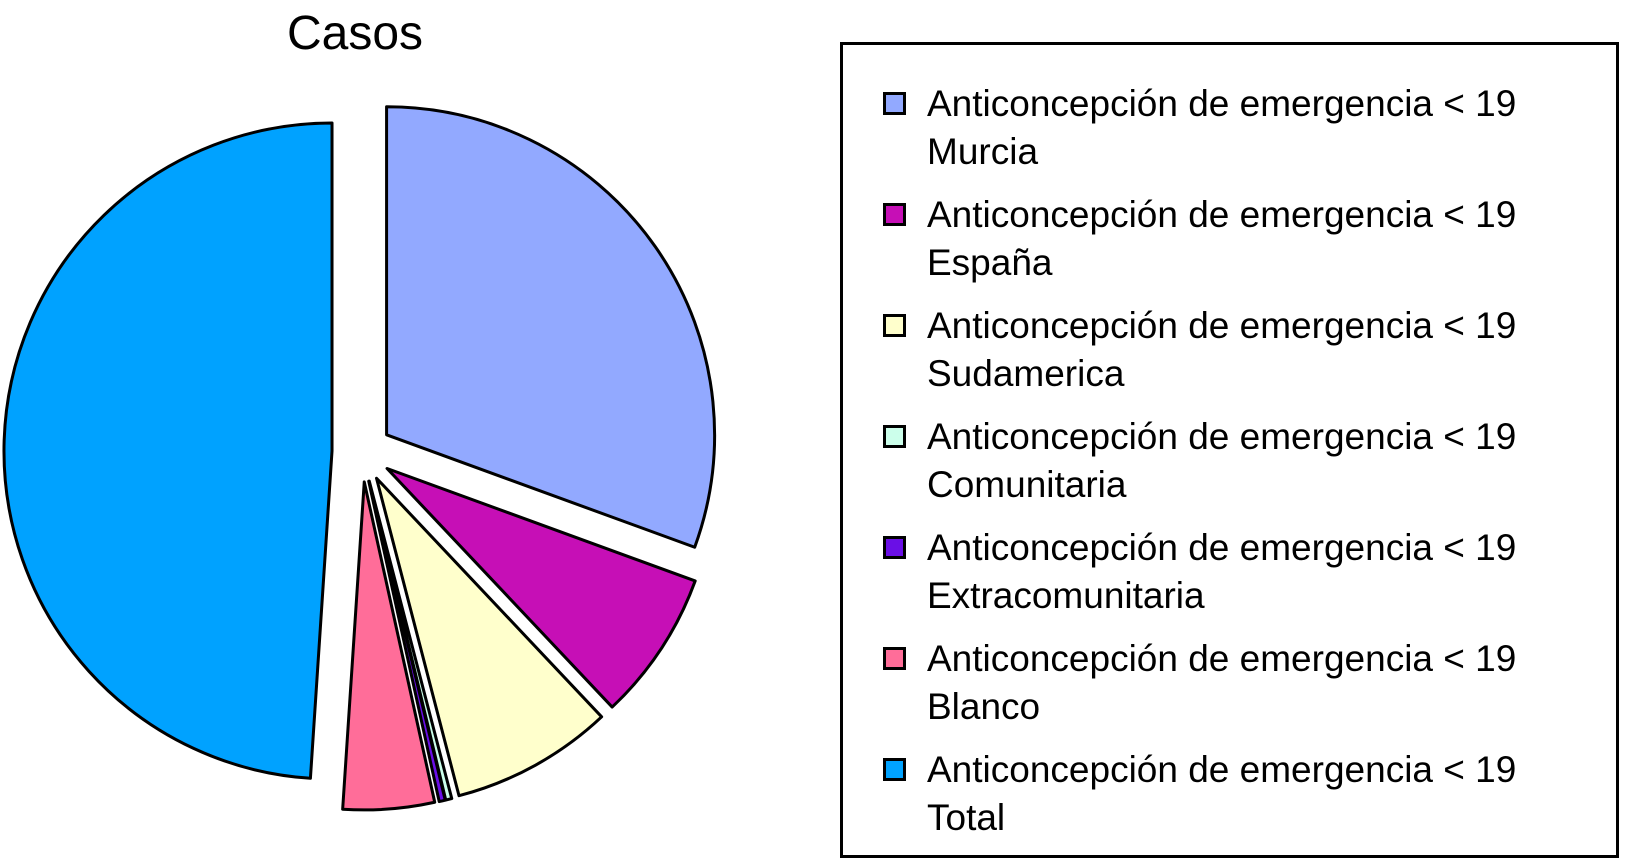  Describe the element at coordinates (894, 769) in the screenshot. I see `legend-swatch-total` at that location.